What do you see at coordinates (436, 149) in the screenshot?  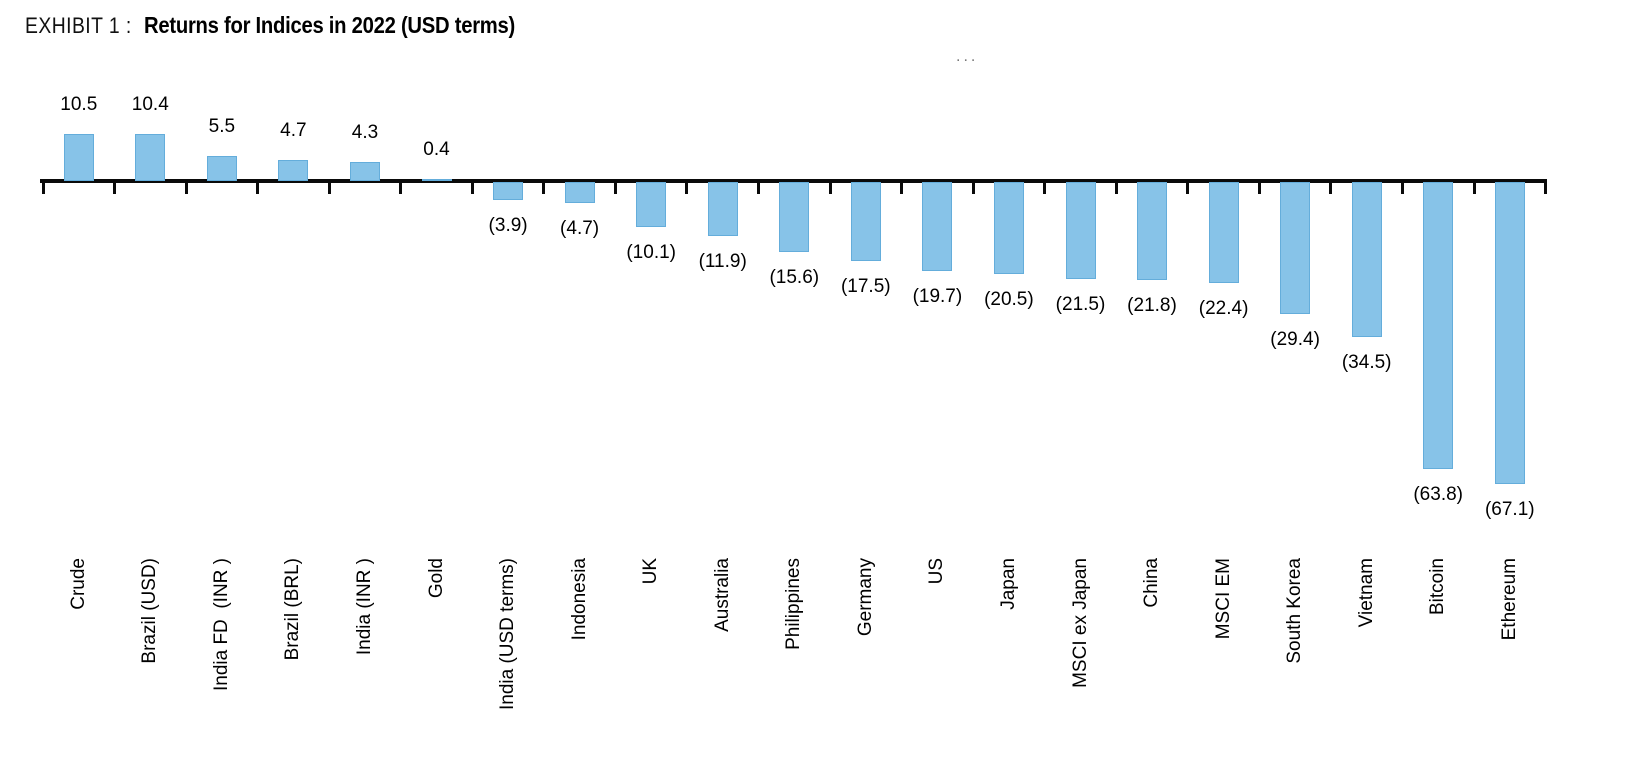 I see `bar-value-label: 0.4` at bounding box center [436, 149].